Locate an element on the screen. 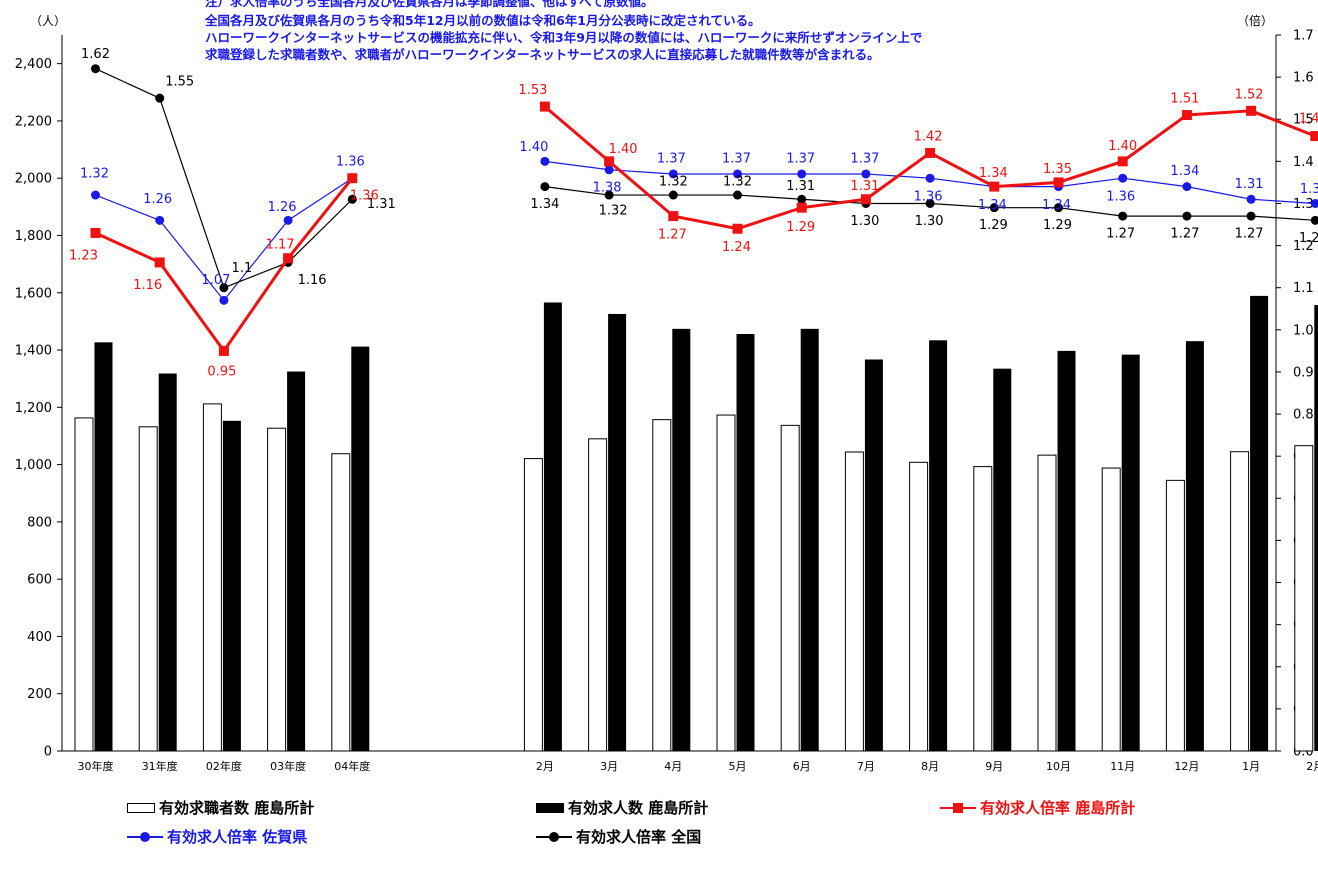 Image resolution: width=1318 pixels, height=872 pixels. legend-seekers: 有効求職者数 鹿島所計 is located at coordinates (220, 807).